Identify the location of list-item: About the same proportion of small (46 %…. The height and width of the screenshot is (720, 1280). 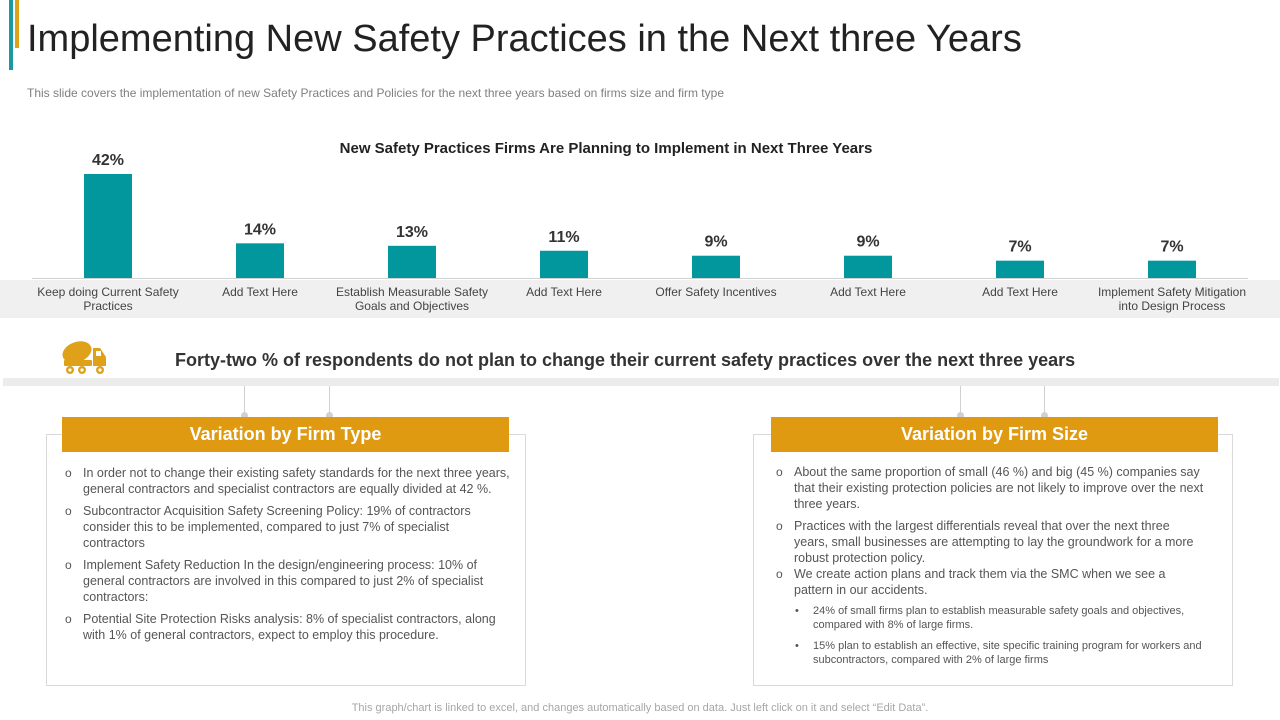
(989, 488).